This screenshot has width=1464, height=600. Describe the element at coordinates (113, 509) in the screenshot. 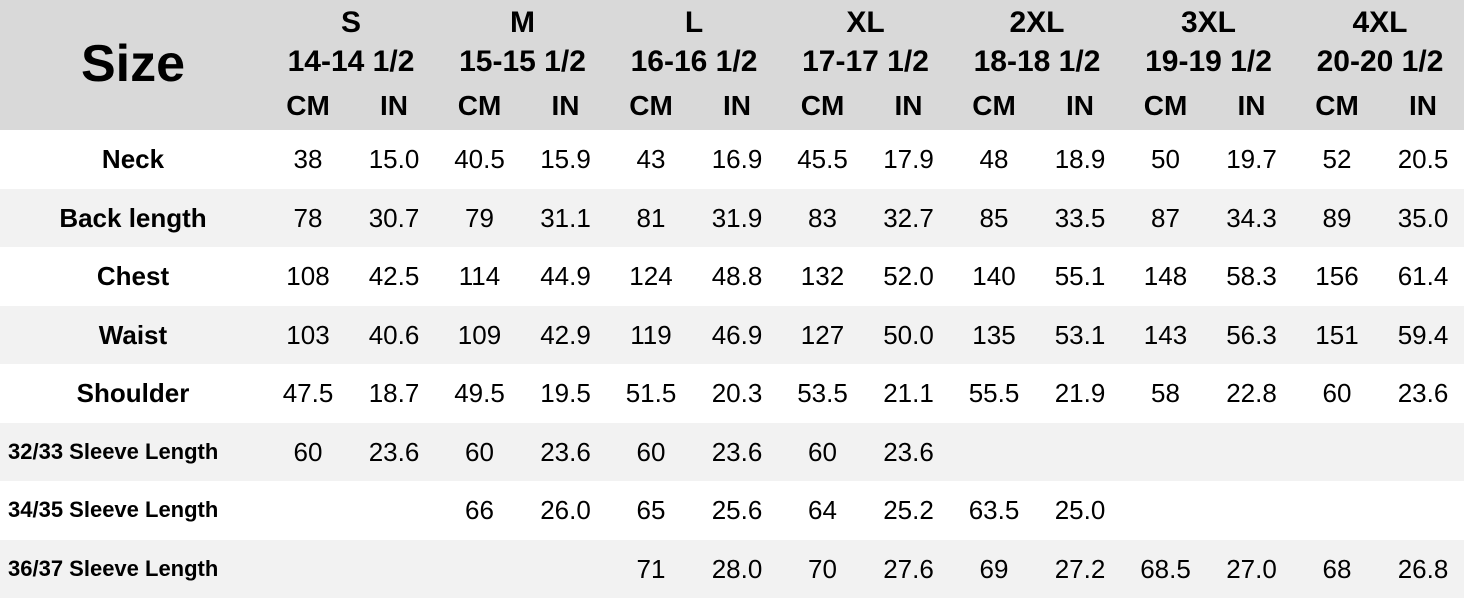

I see `row-label: 34/35 Sleeve Length` at that location.